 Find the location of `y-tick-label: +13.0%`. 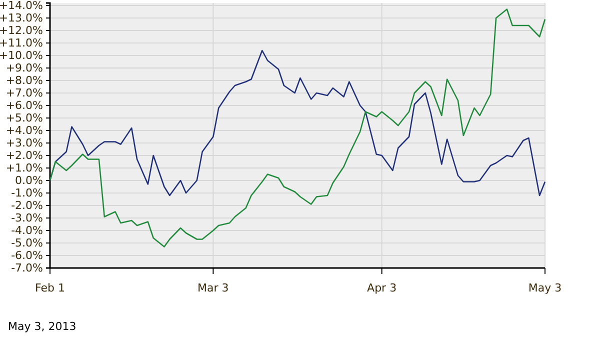

y-tick-label: +13.0% is located at coordinates (21, 18).